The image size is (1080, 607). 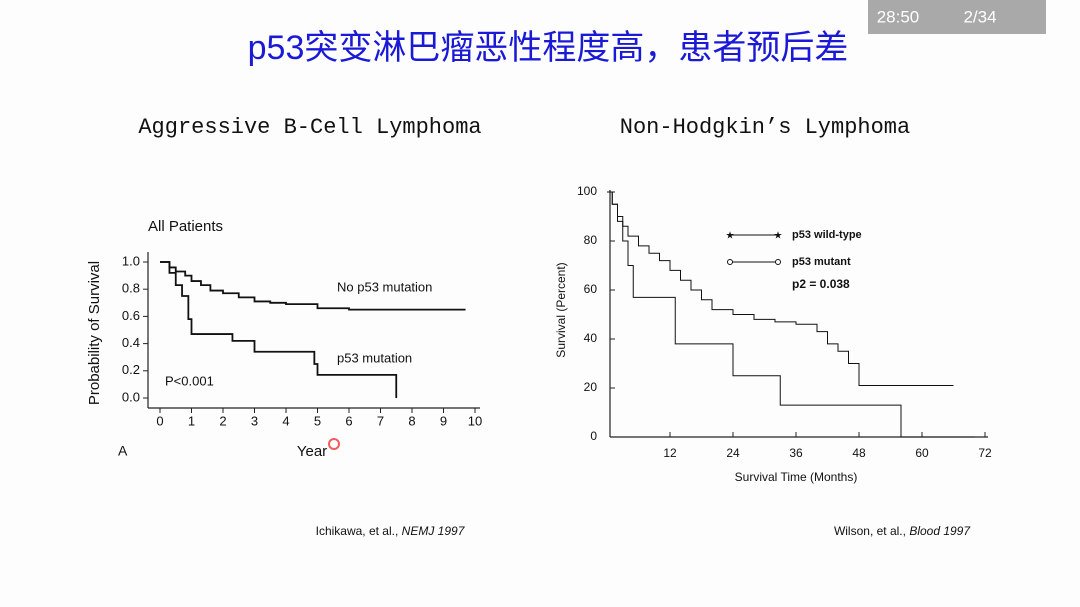 What do you see at coordinates (443, 420) in the screenshot?
I see `x-tick-label: 9` at bounding box center [443, 420].